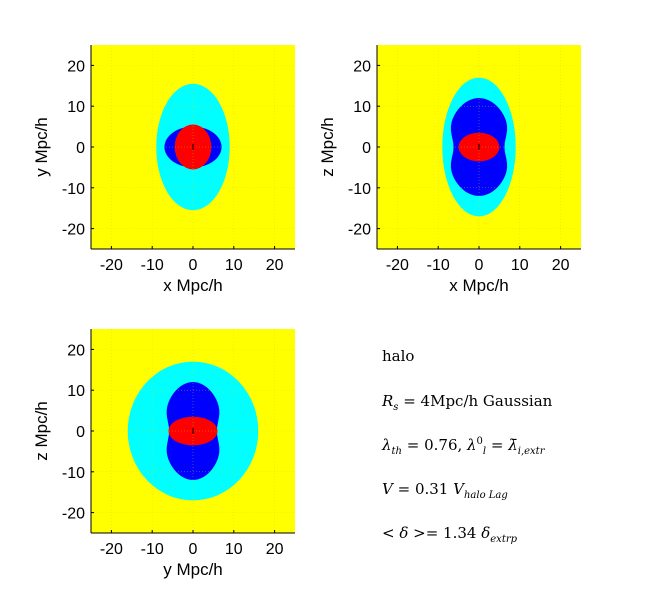  I want to click on annotation-lambda-l-sub: l, so click(484, 451).